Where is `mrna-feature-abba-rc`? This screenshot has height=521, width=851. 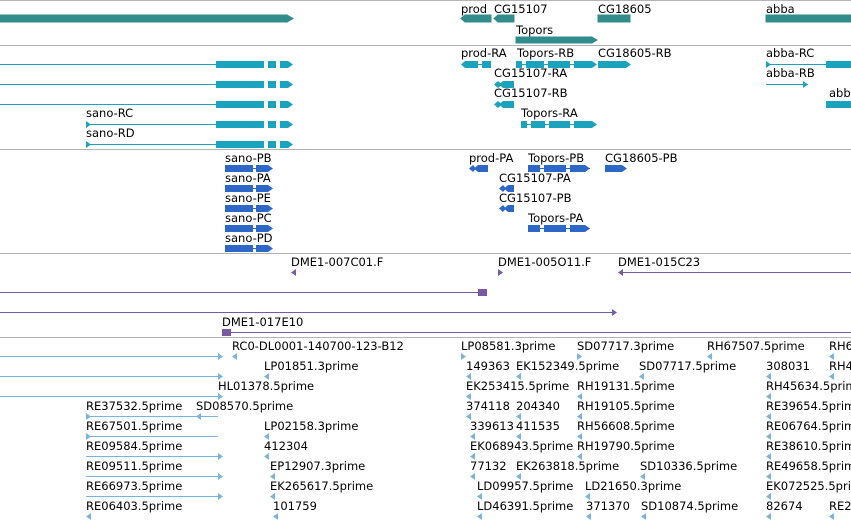 mrna-feature-abba-rc is located at coordinates (808, 64).